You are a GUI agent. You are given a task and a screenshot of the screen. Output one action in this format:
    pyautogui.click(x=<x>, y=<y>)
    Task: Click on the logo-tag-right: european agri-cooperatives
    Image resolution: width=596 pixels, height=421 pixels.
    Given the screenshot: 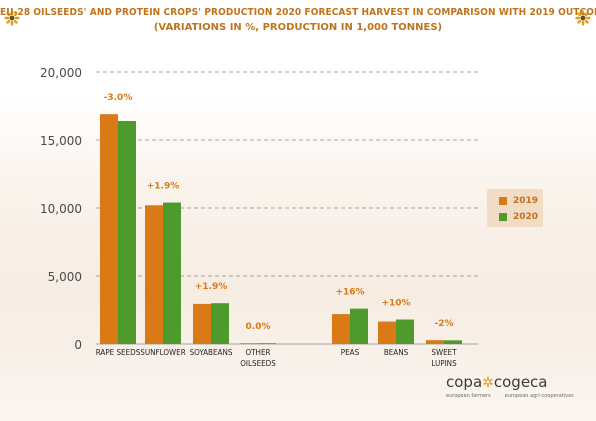 What is the action you would take?
    pyautogui.click(x=539, y=396)
    